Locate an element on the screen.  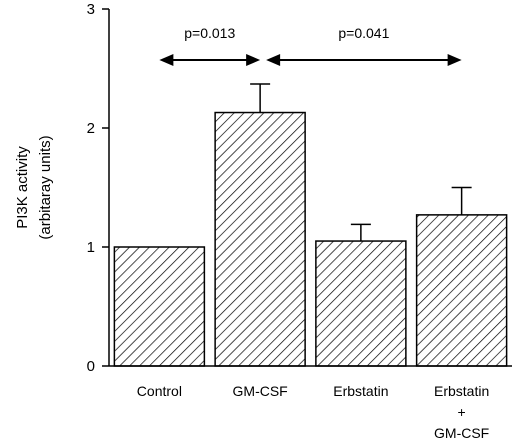
y-tick-label: 2 is located at coordinates (91, 128).